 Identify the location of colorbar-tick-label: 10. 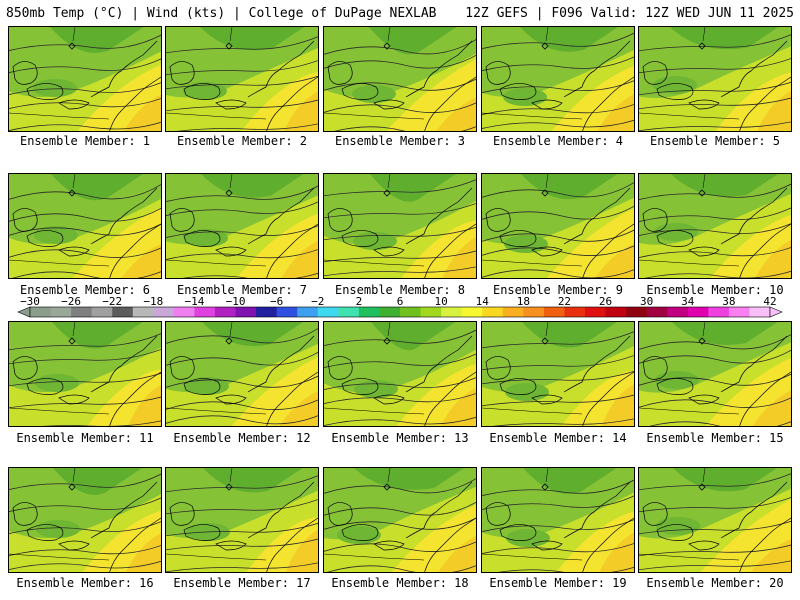
(440, 302).